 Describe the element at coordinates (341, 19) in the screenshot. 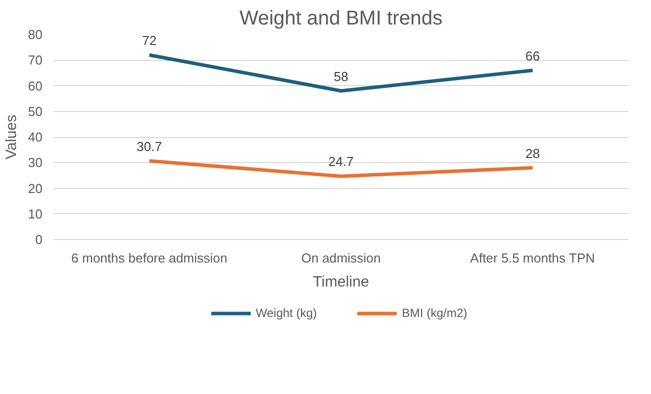

I see `chart-title: Weight and BMI trends` at that location.